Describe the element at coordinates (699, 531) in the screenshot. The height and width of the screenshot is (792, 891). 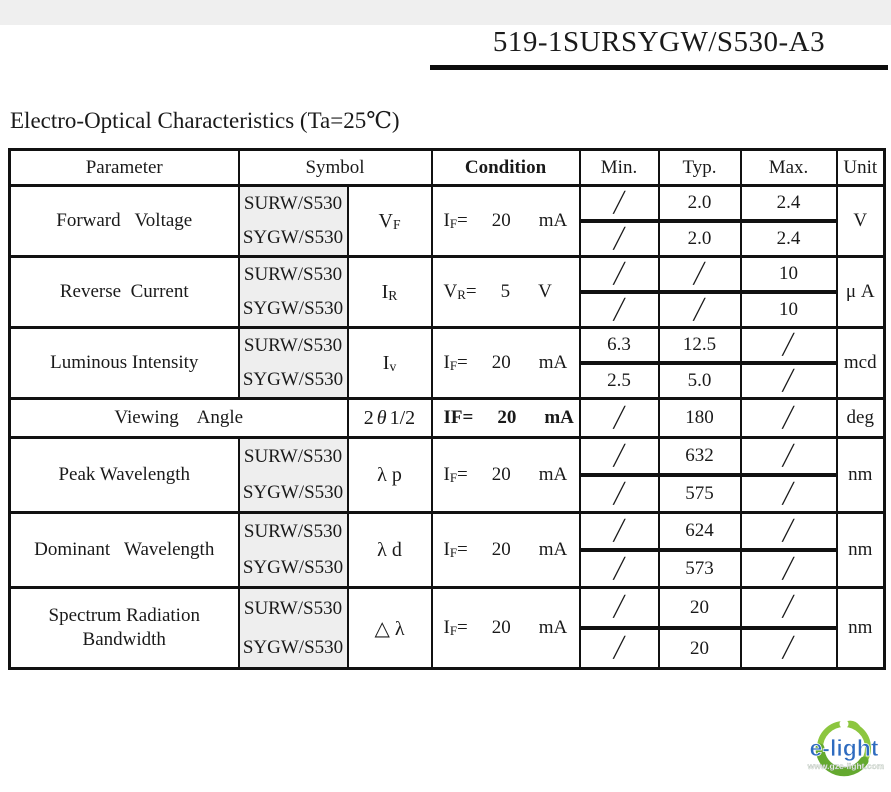
I see `typ-cell: 624` at that location.